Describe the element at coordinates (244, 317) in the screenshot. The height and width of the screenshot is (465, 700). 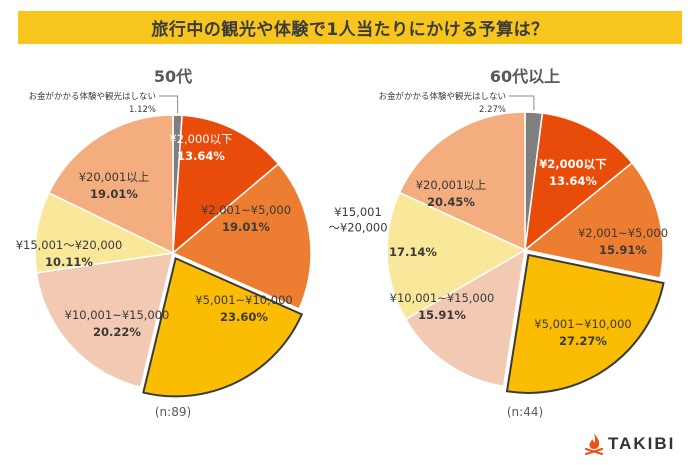
I see `slice-value: 23.60%` at that location.